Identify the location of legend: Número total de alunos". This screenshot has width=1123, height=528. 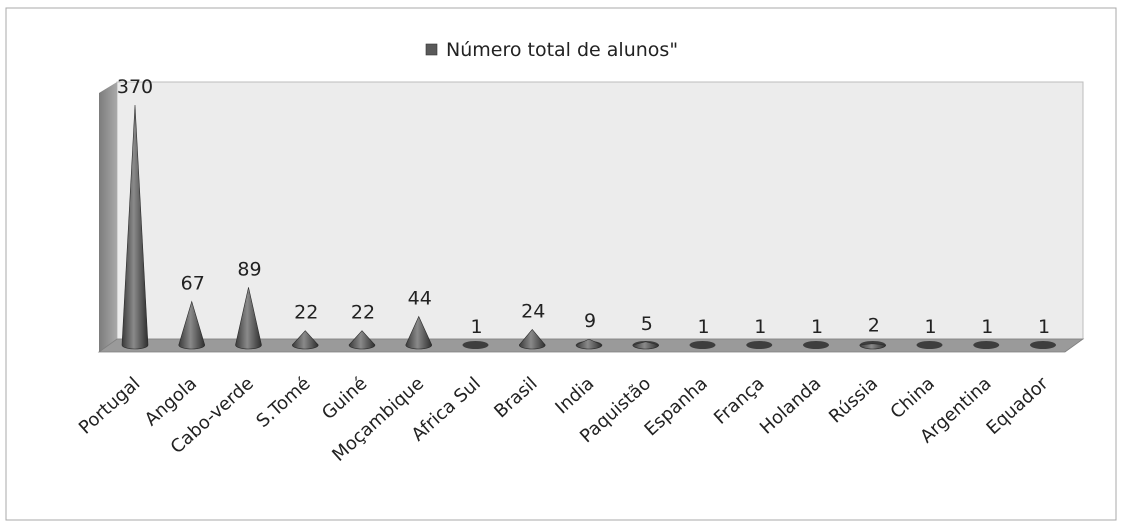
(551, 50).